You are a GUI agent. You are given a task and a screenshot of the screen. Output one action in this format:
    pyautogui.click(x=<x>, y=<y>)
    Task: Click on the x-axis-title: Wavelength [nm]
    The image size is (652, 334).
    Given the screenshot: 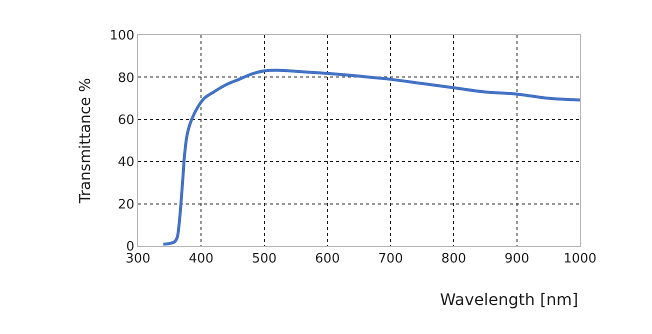 What is the action you would take?
    pyautogui.click(x=509, y=299)
    